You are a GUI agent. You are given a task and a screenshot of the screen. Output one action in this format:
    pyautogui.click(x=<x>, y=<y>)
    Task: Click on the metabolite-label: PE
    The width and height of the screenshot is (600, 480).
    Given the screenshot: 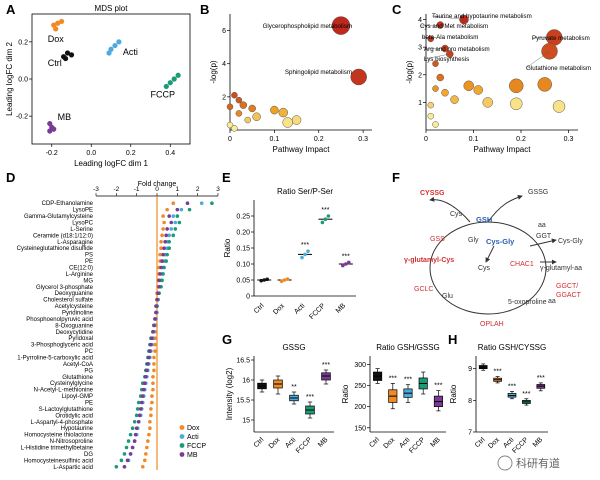 What is the action you would take?
    pyautogui.click(x=89, y=262)
    